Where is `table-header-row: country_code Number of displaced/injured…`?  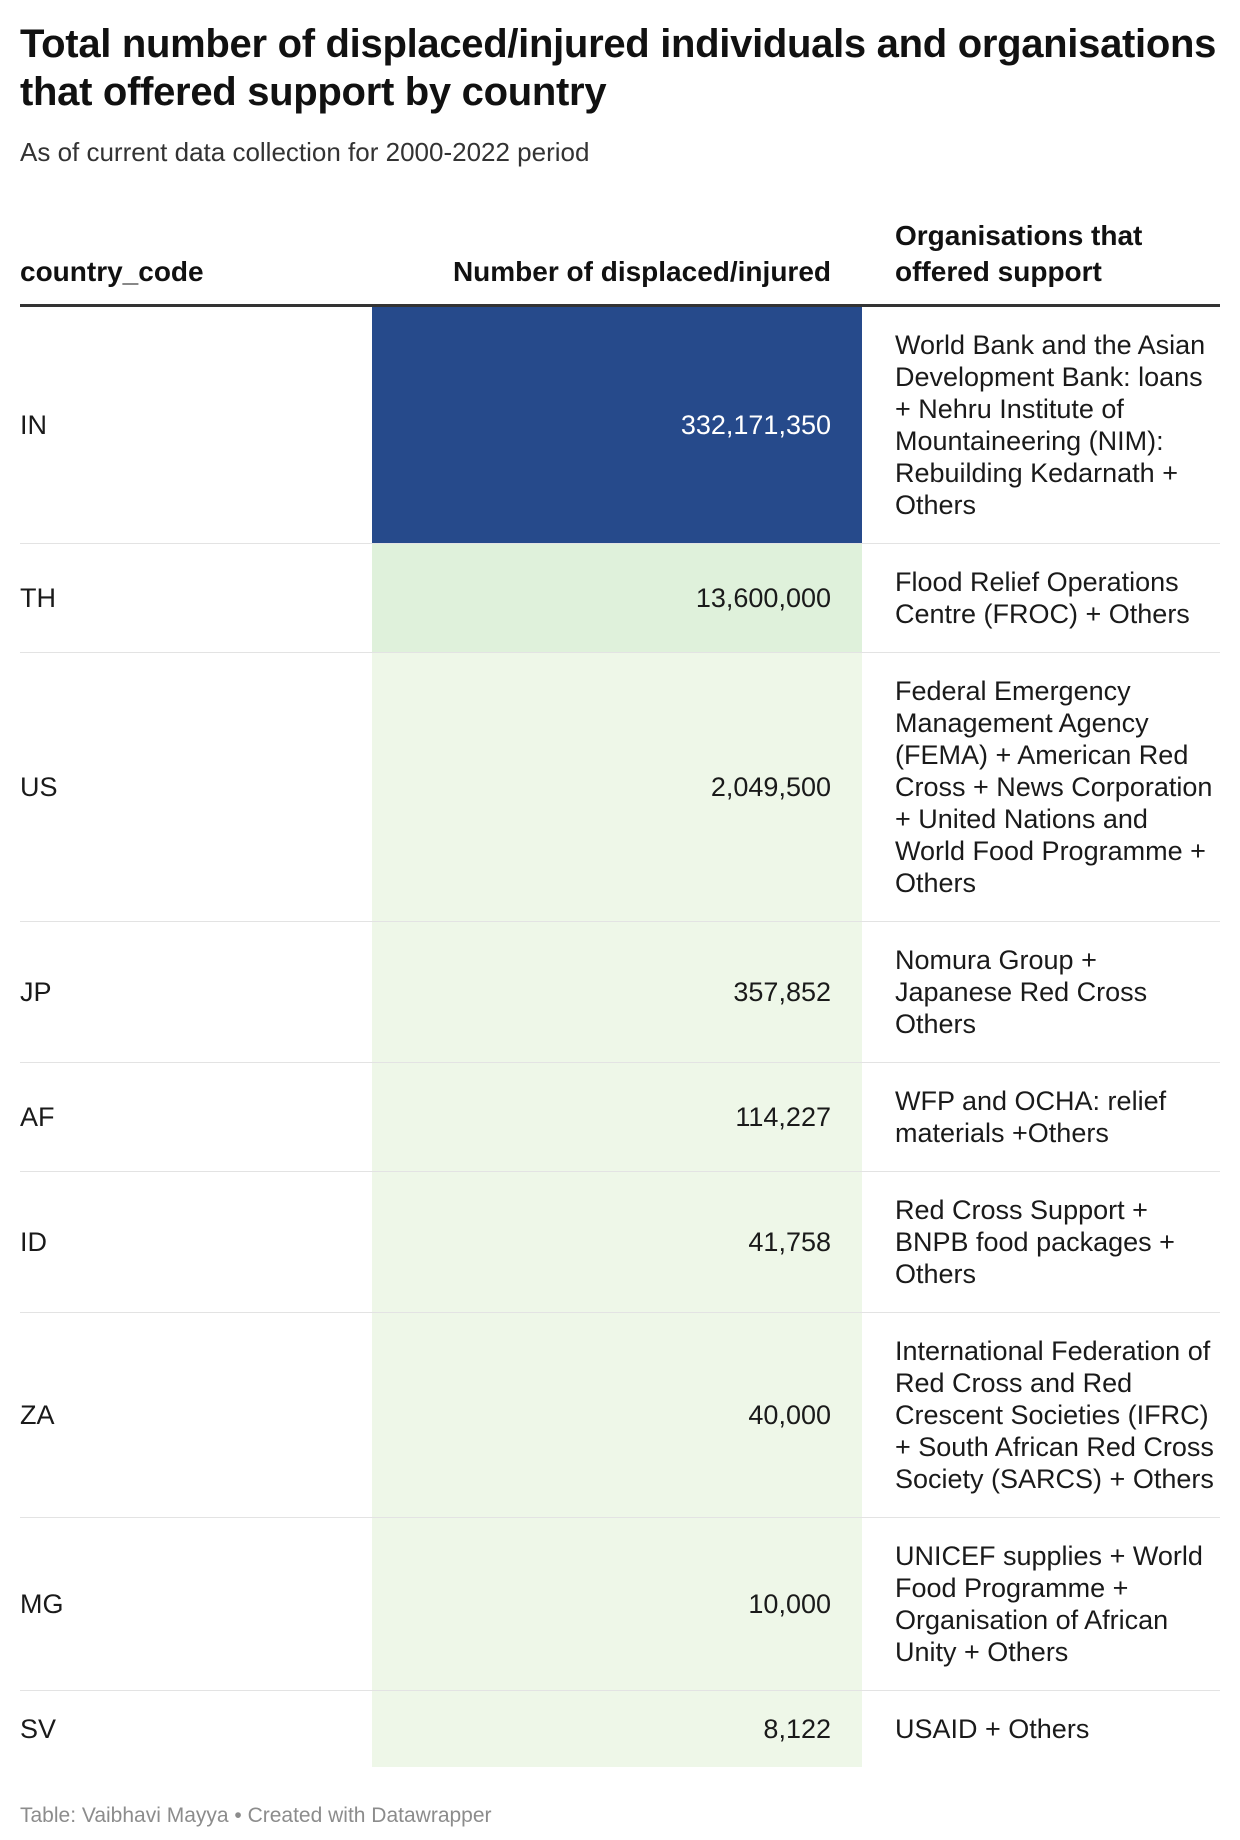
table-header-row: country_code Number of displaced/injured… is located at coordinates (620, 262).